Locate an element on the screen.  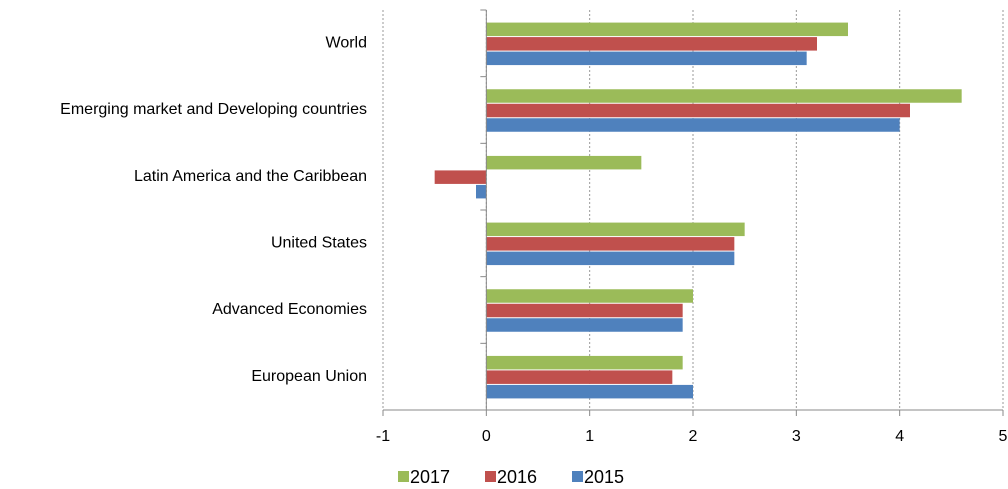
y-tick-label: United States is located at coordinates (319, 243).